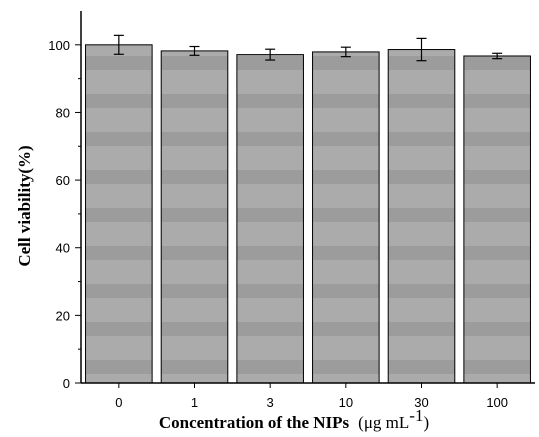  What do you see at coordinates (66, 383) in the screenshot?
I see `y-tick-label: 0` at bounding box center [66, 383].